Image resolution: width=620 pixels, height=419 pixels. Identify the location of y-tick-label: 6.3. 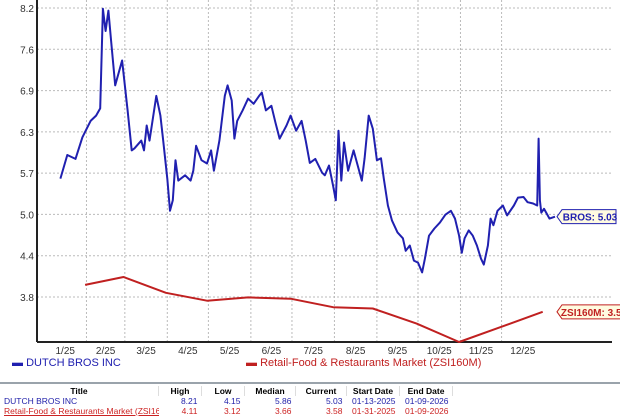
(27, 133).